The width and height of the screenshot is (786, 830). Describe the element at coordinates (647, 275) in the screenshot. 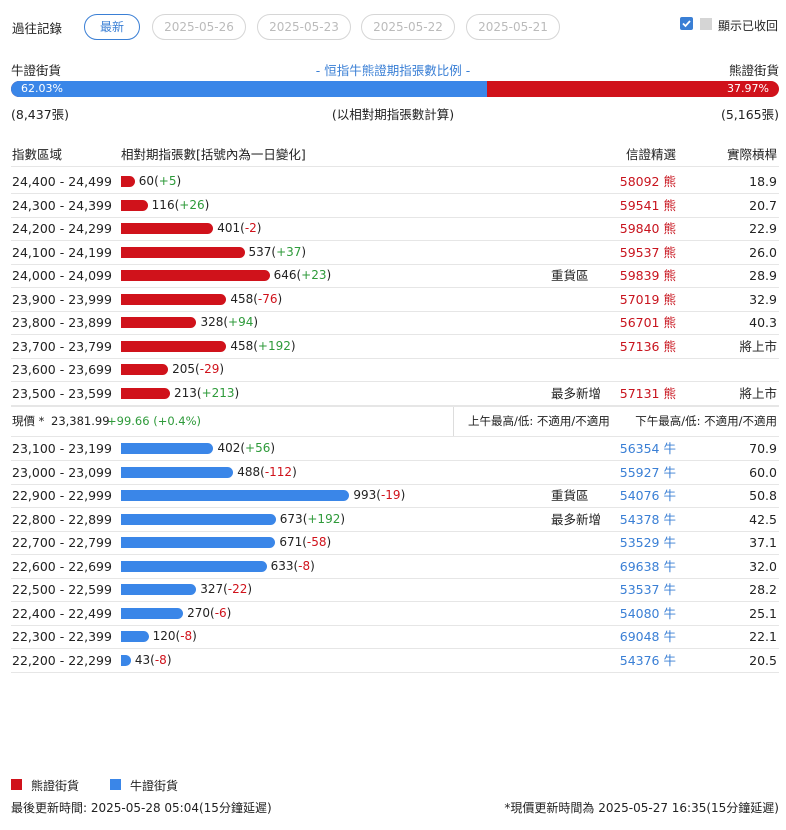

I see `warrant: 59839 熊` at that location.